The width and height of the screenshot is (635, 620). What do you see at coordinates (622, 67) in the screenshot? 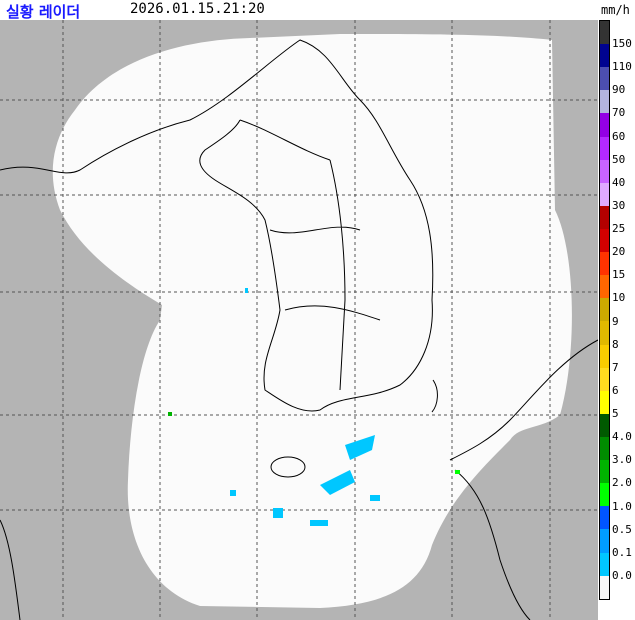
I see `legend-label: 110` at bounding box center [622, 67].